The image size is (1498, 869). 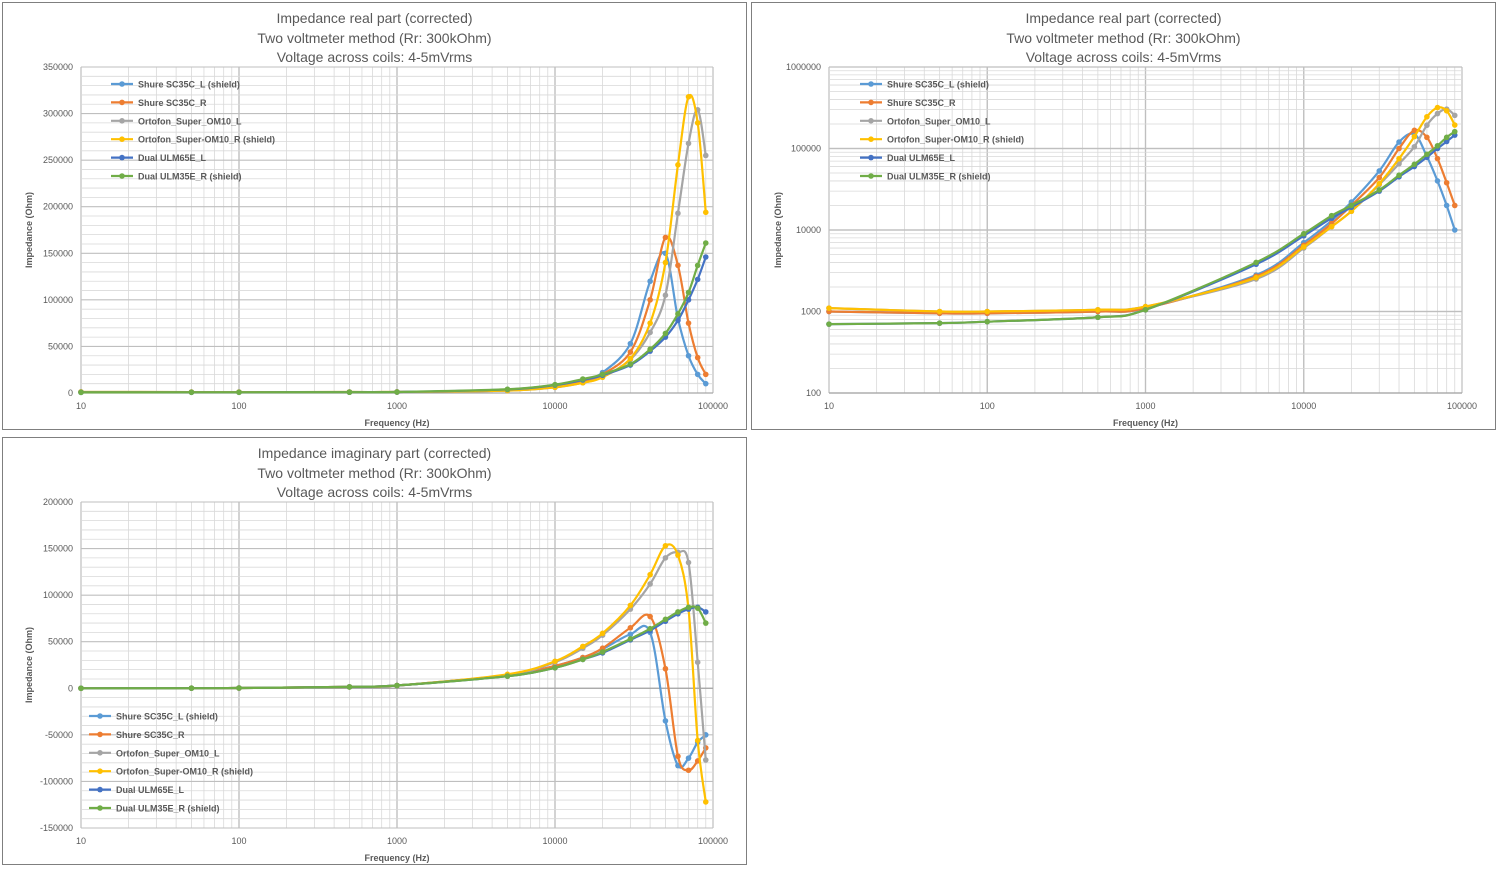 What do you see at coordinates (811, 312) in the screenshot?
I see `y-tick-label: 1000` at bounding box center [811, 312].